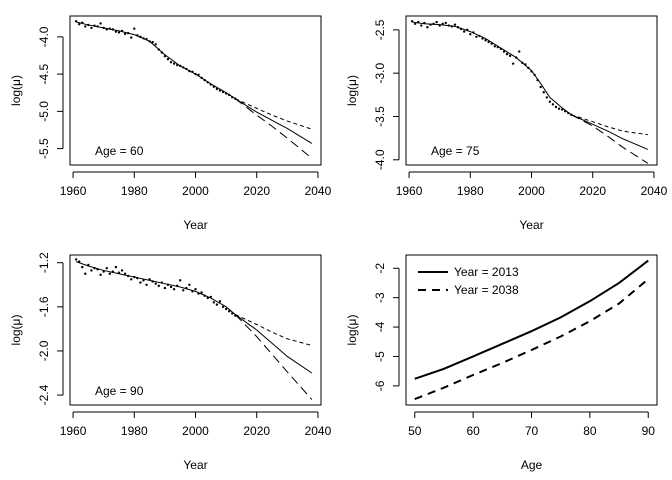  I want to click on y-tick-label: -4.5, so click(44, 73).